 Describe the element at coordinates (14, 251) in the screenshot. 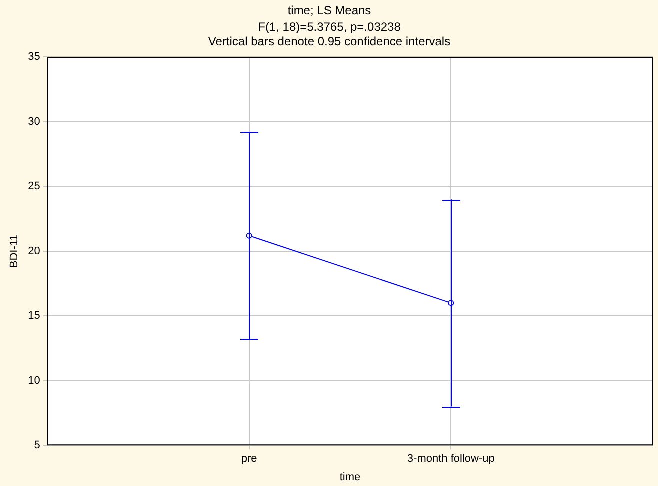

I see `y-axis-title: BDI-11` at that location.